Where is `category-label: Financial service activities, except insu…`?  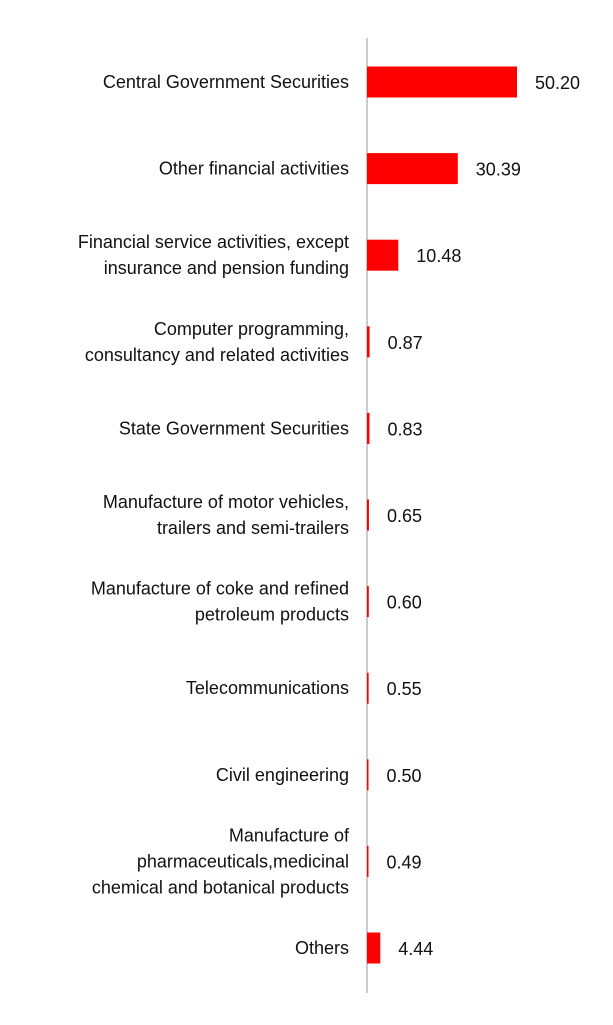
category-label: Financial service activities, except insu… is located at coordinates (213, 255).